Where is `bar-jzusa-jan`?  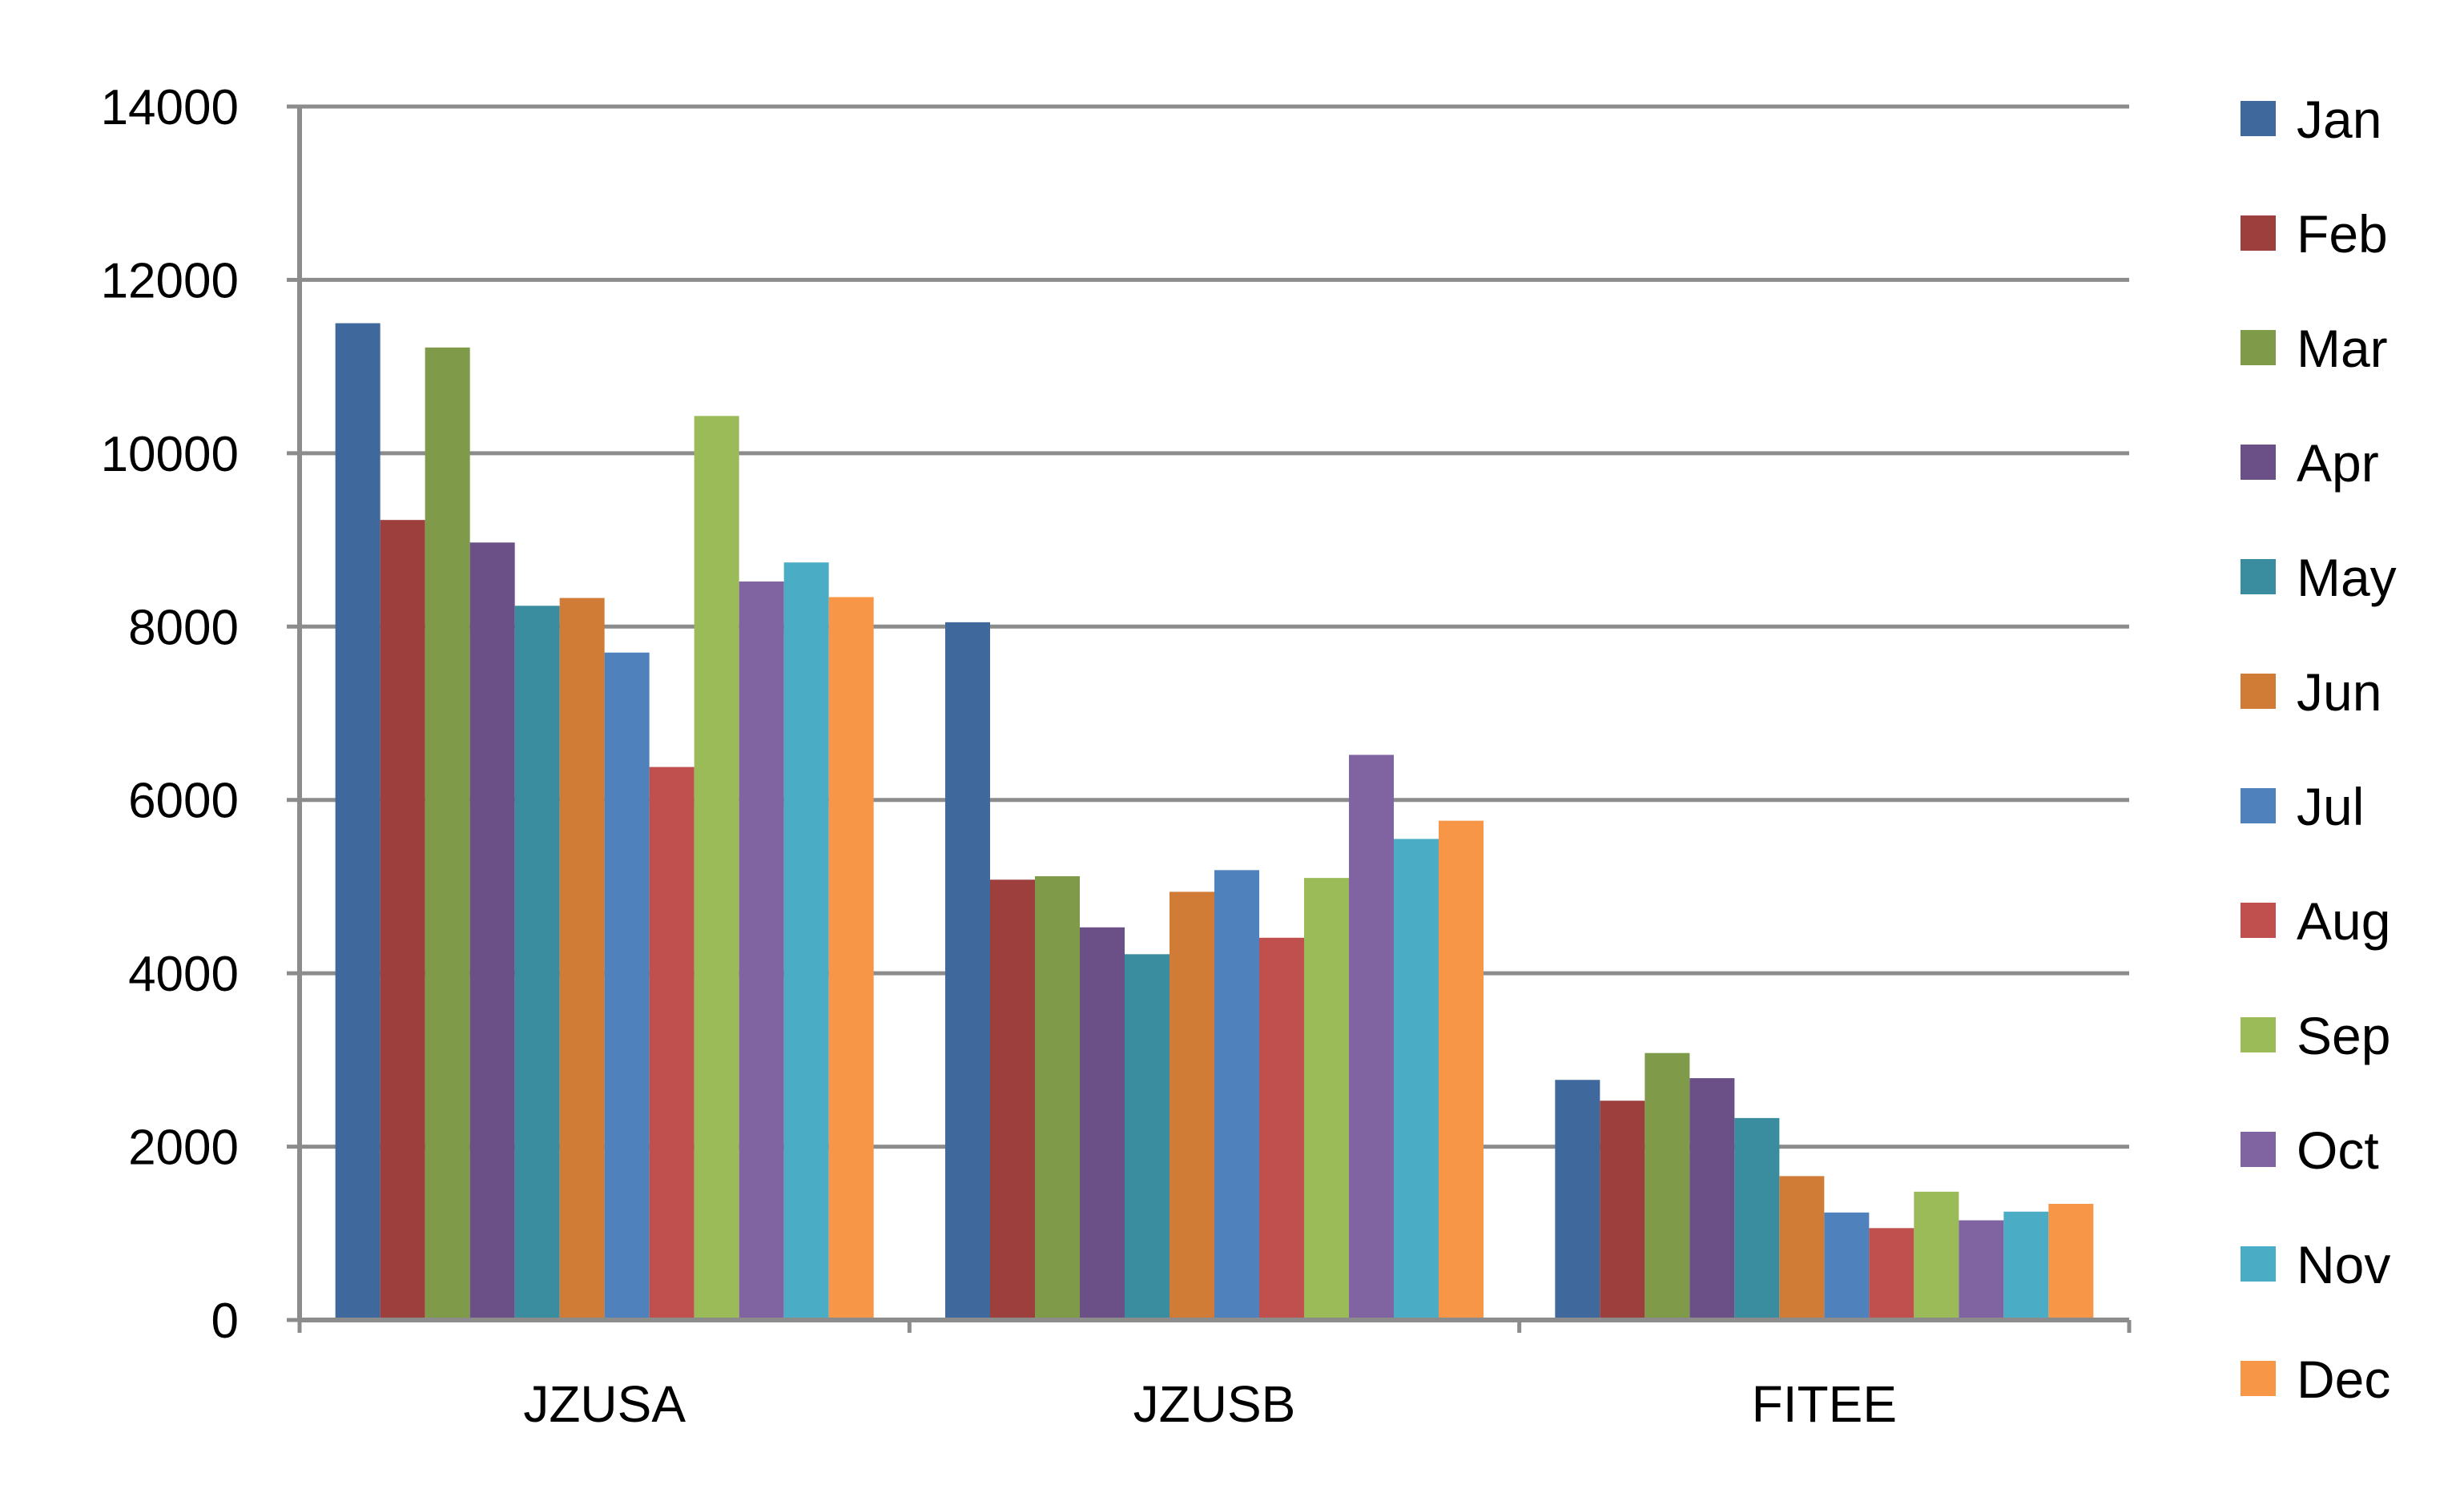
bar-jzusa-jan is located at coordinates (357, 822).